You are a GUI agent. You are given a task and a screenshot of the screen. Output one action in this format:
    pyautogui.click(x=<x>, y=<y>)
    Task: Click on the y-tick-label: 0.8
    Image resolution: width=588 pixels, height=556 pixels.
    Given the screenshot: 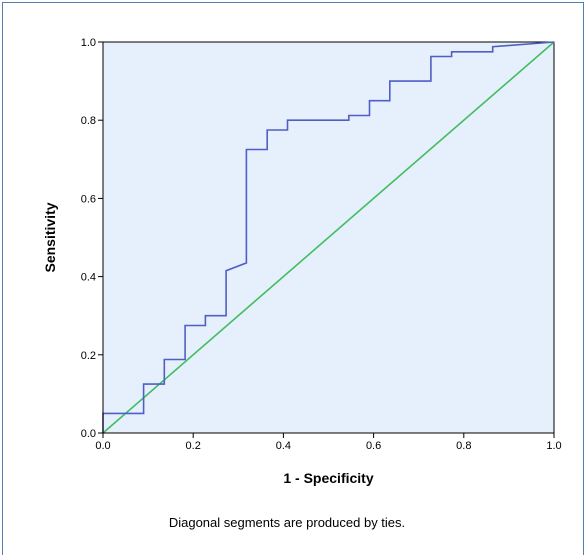 What is the action you would take?
    pyautogui.click(x=88, y=121)
    